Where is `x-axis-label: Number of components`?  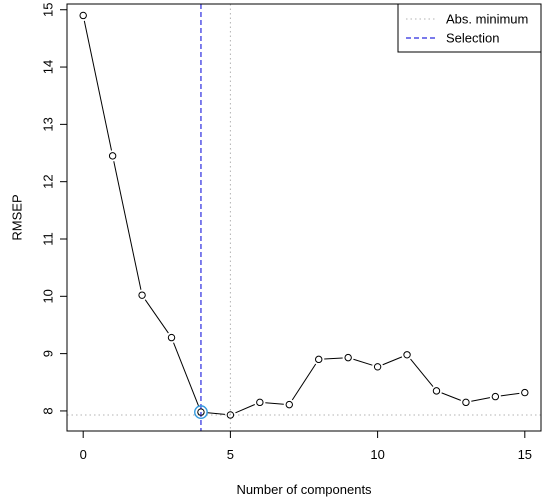 x-axis-label: Number of components is located at coordinates (304, 489).